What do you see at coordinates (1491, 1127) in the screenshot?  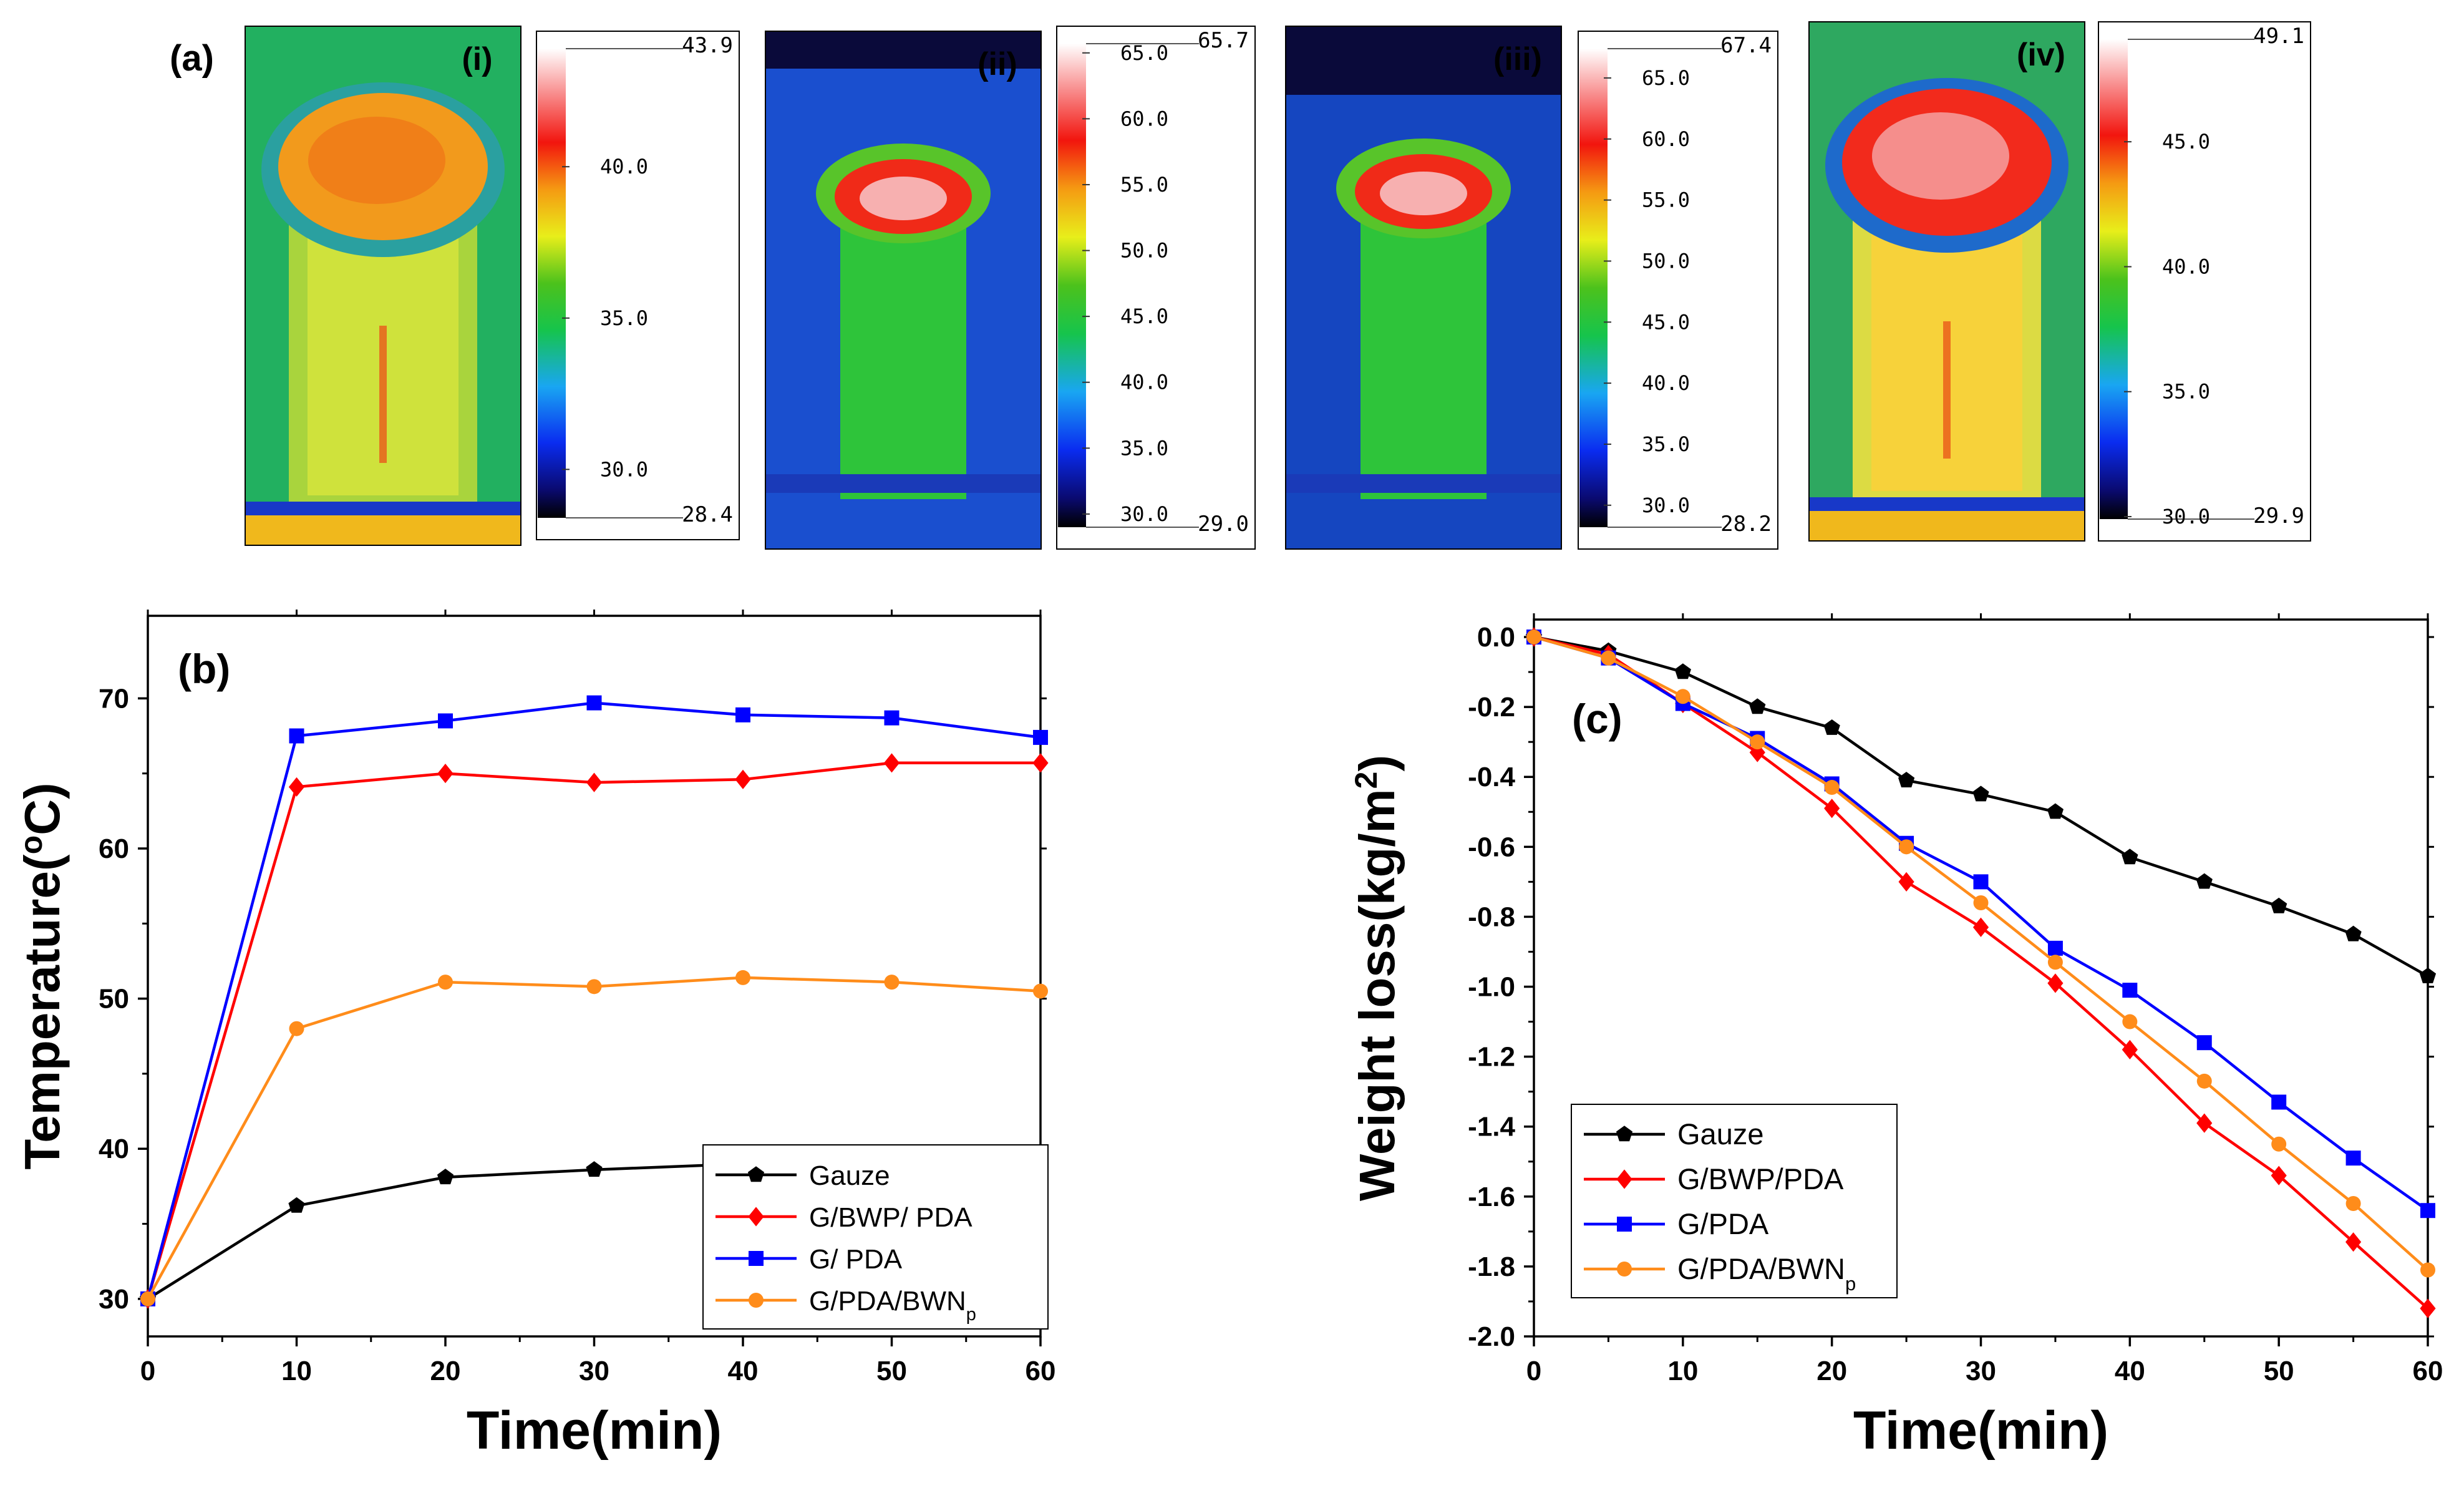 I see `y-tick-label: -1.4` at bounding box center [1491, 1127].